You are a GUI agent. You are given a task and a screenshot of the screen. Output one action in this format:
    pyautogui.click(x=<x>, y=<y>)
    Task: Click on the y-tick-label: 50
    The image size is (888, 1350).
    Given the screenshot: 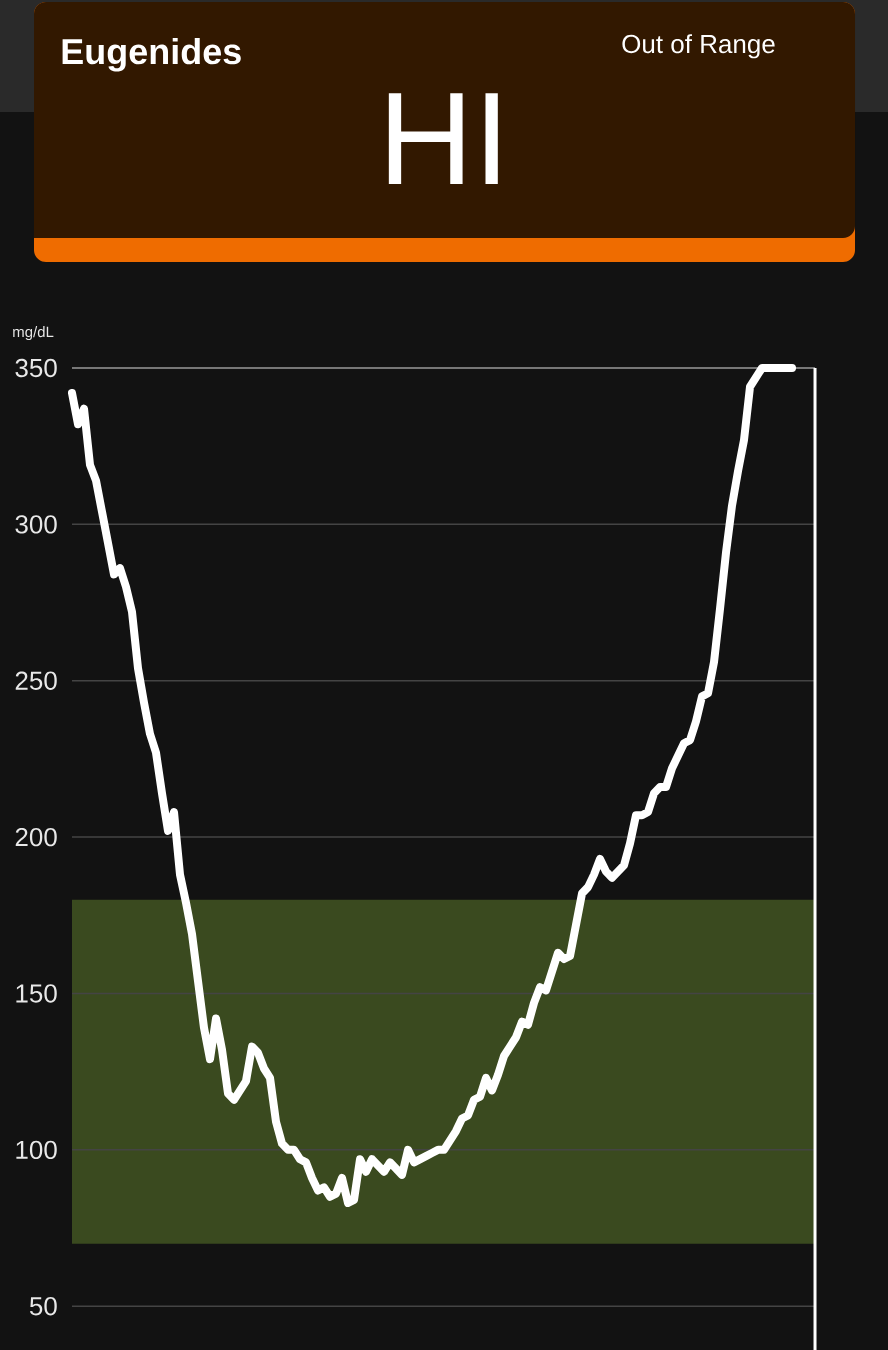 What is the action you would take?
    pyautogui.click(x=43, y=1306)
    